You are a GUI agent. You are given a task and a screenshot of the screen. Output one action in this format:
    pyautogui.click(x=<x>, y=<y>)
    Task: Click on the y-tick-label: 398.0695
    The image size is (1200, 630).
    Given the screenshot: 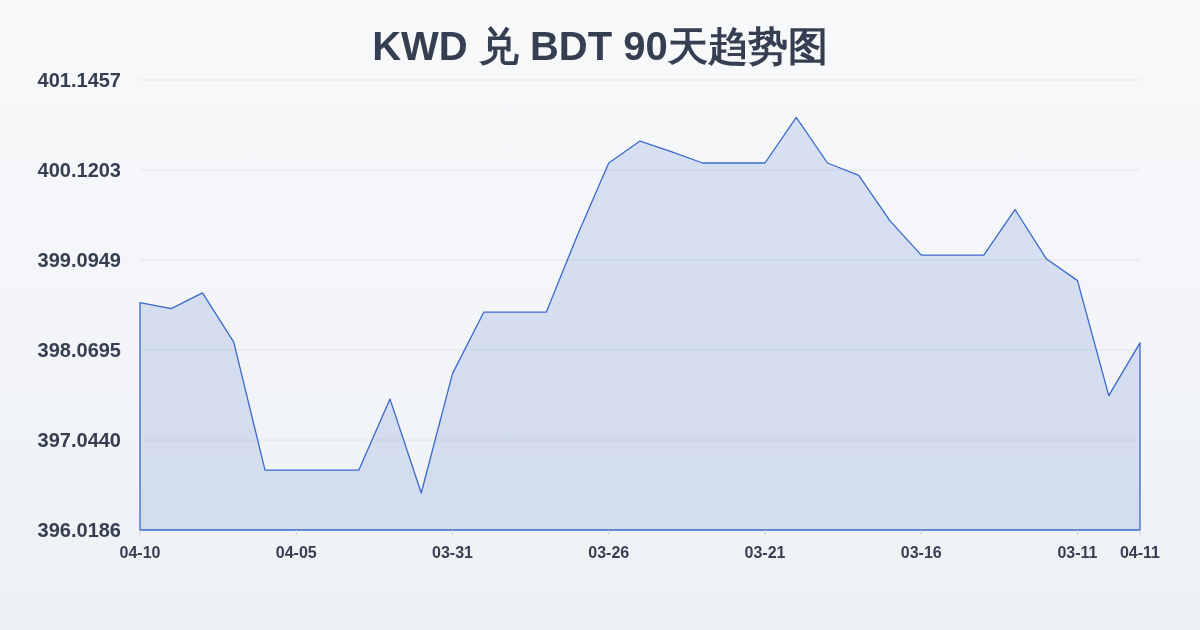 What is the action you would take?
    pyautogui.click(x=79, y=349)
    